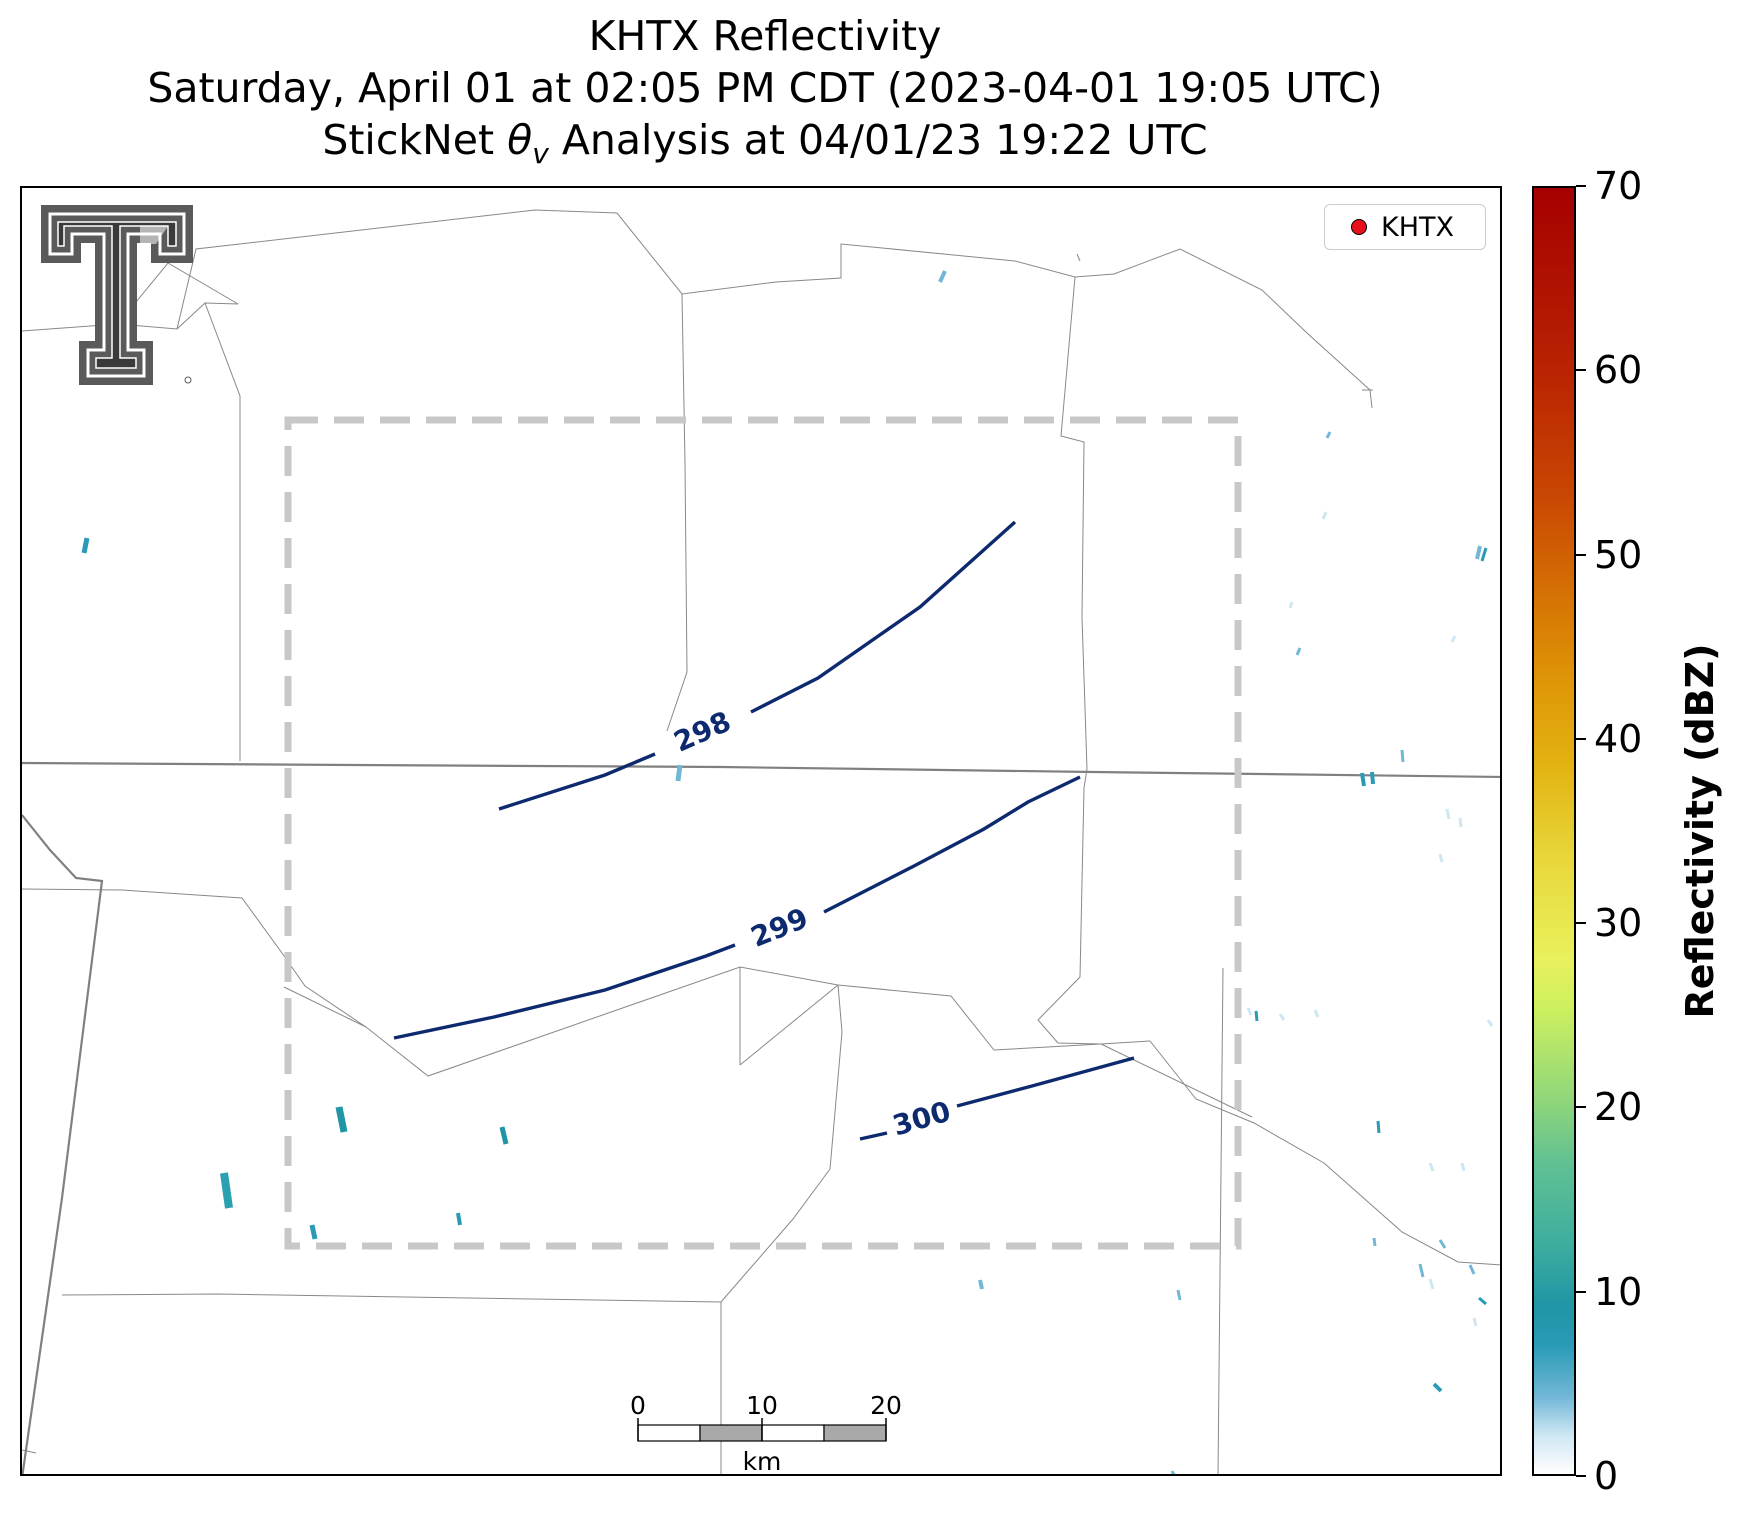 Image resolution: width=1738 pixels, height=1513 pixels. I want to click on theta-subscript: v, so click(540, 154).